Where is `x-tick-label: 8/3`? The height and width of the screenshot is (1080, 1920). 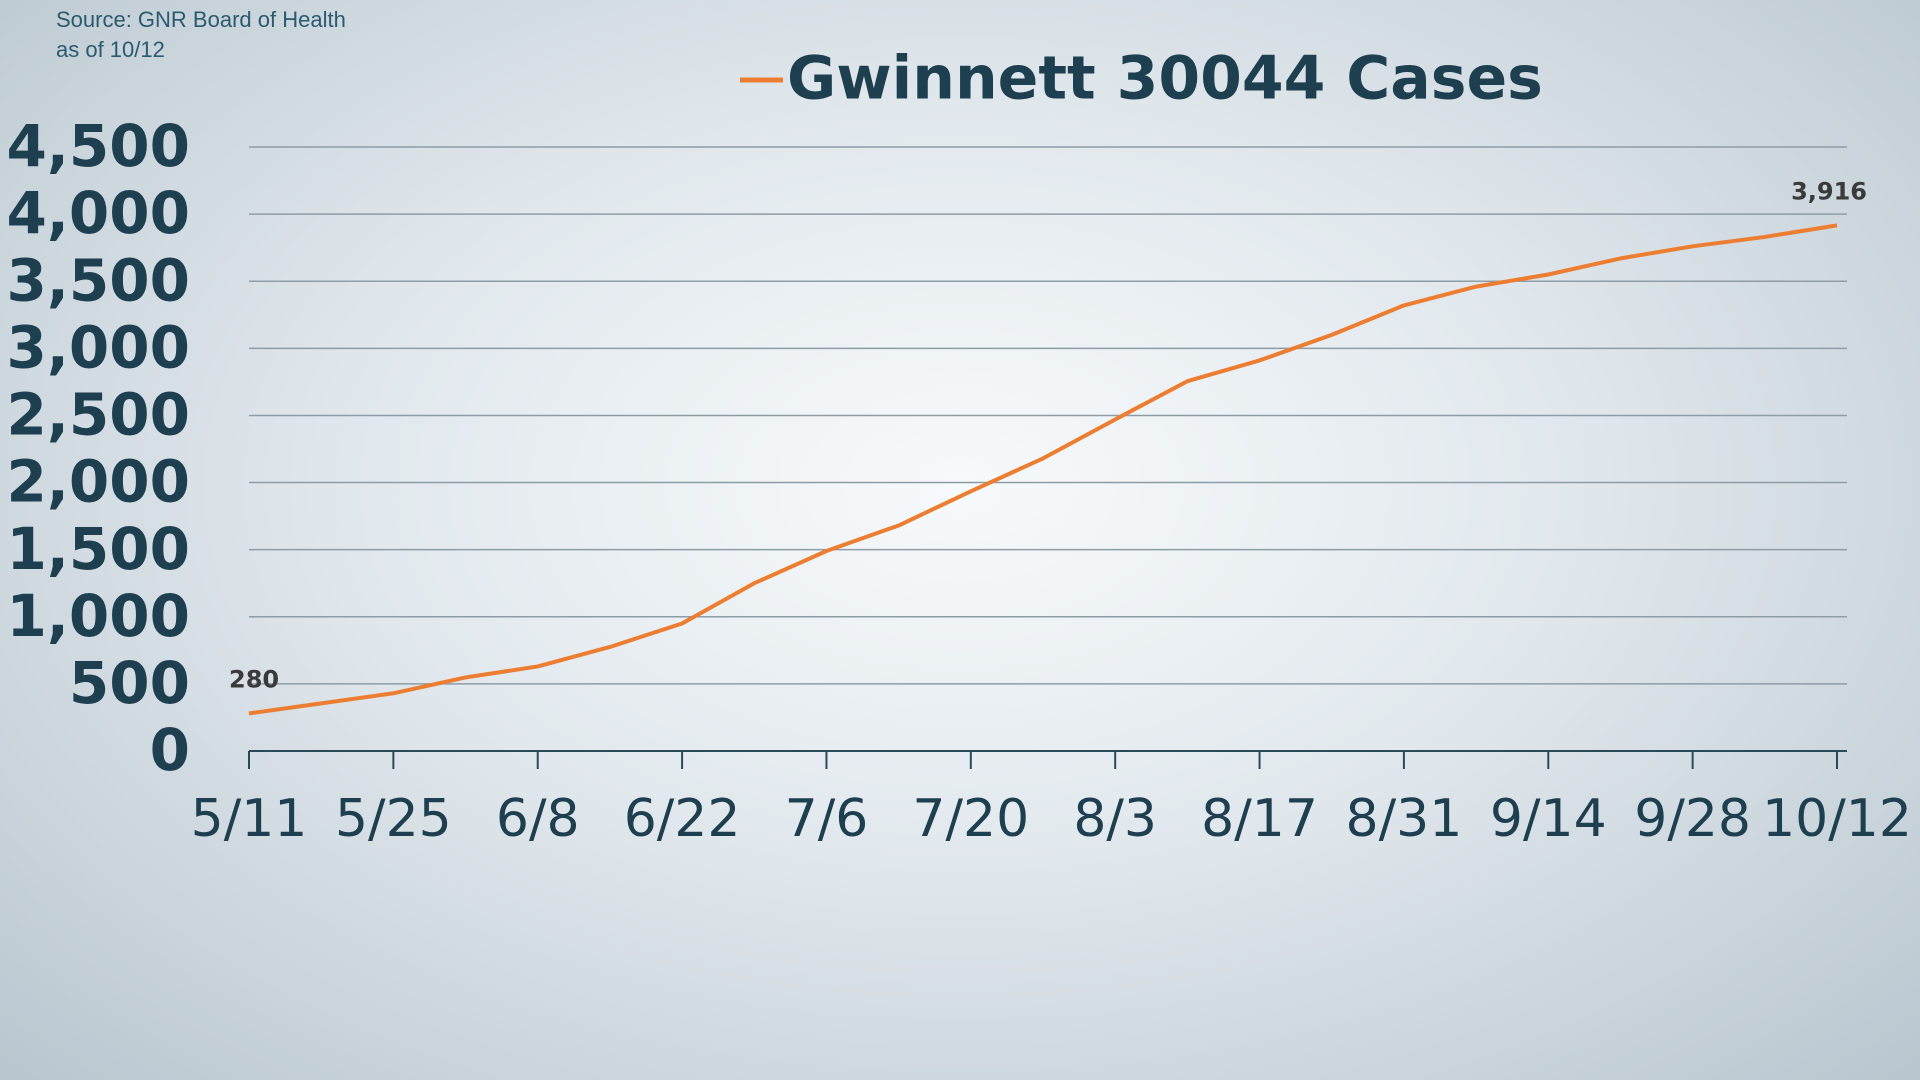
x-tick-label: 8/3 is located at coordinates (1115, 819).